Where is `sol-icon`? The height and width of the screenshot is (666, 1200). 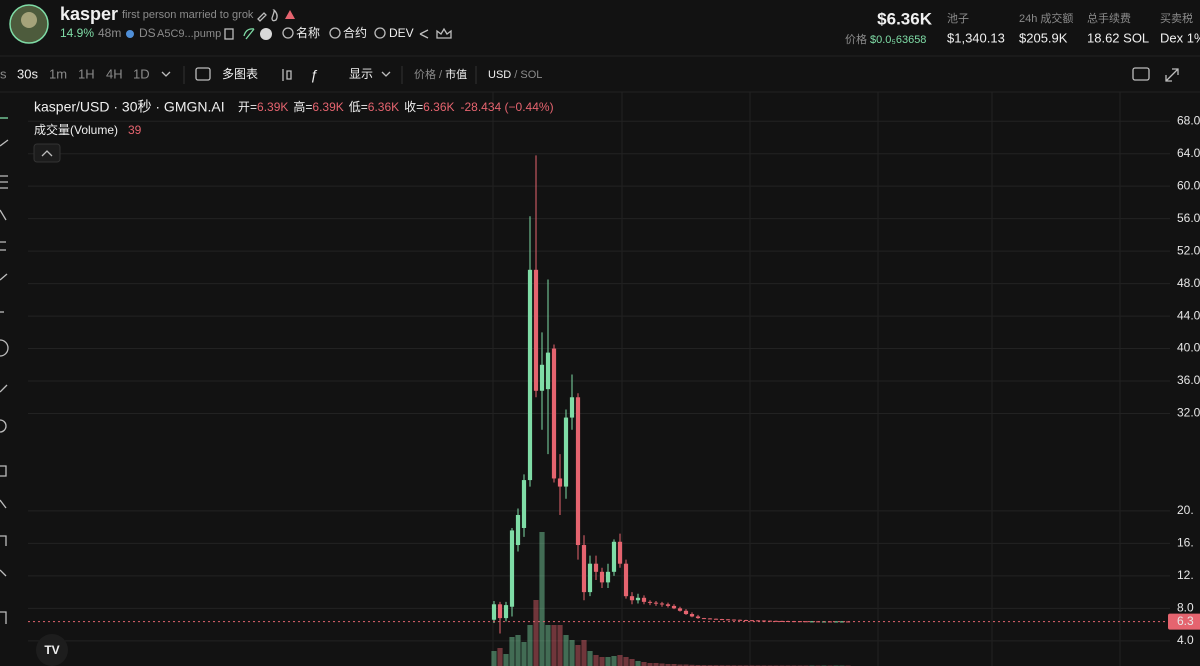 sol-icon is located at coordinates (266, 34).